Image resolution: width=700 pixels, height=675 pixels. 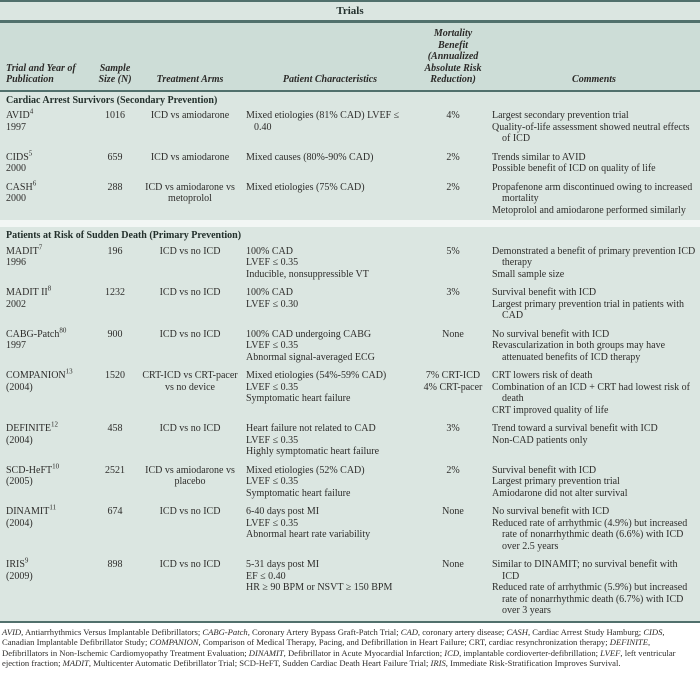 What do you see at coordinates (46, 57) in the screenshot?
I see `col-header-trial: Trial and Year of Publication` at bounding box center [46, 57].